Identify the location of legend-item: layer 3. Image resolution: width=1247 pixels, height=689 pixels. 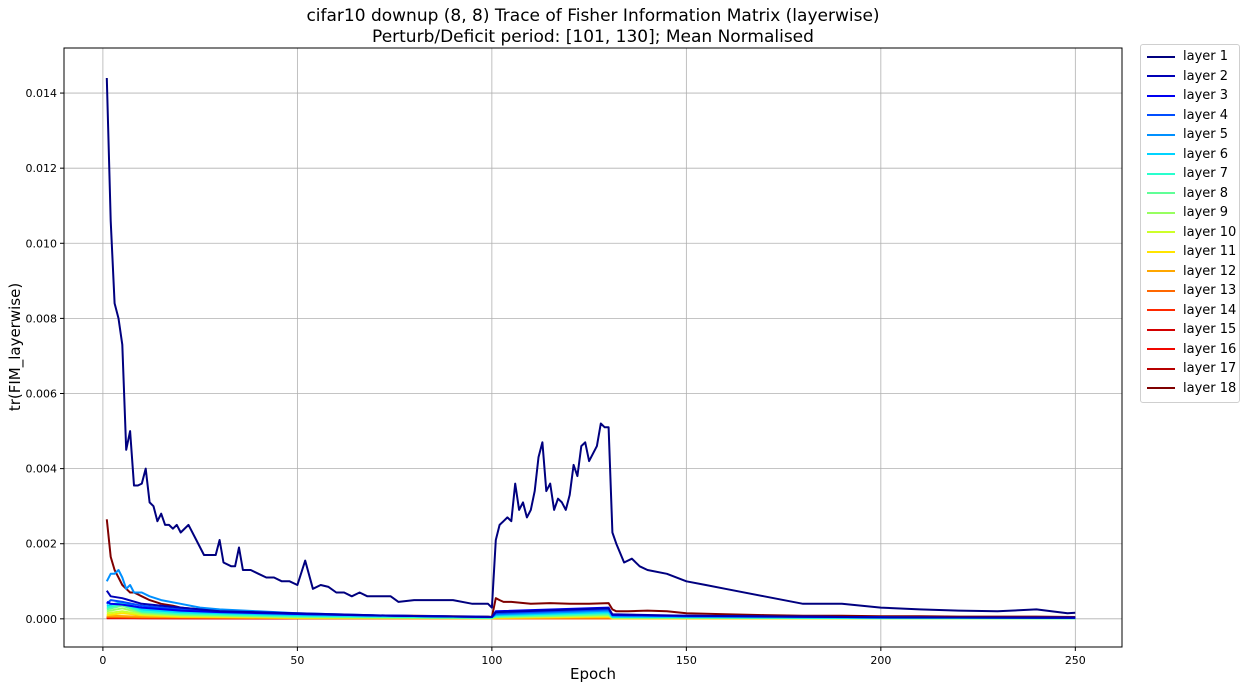
(1190, 96).